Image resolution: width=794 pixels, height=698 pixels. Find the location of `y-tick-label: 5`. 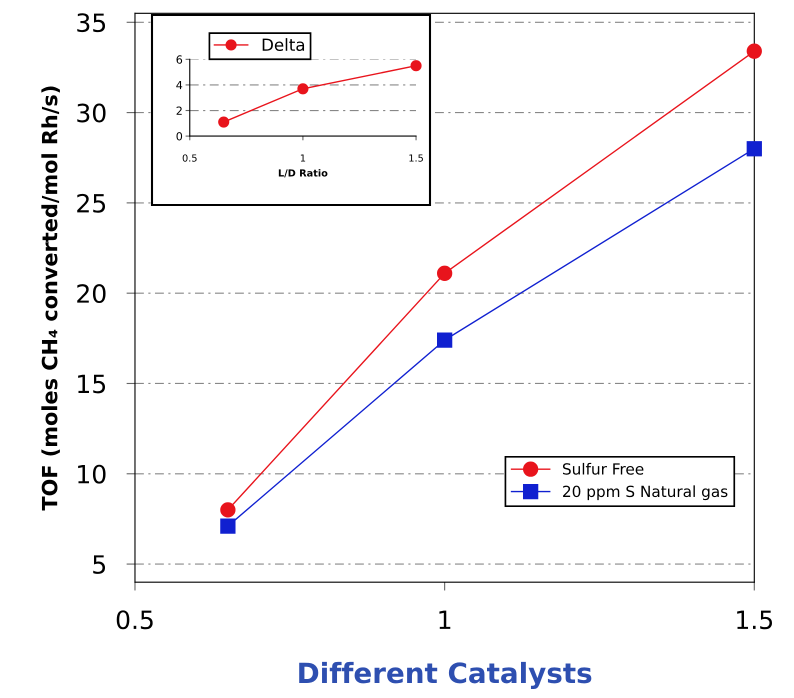

y-tick-label: 5 is located at coordinates (99, 564).